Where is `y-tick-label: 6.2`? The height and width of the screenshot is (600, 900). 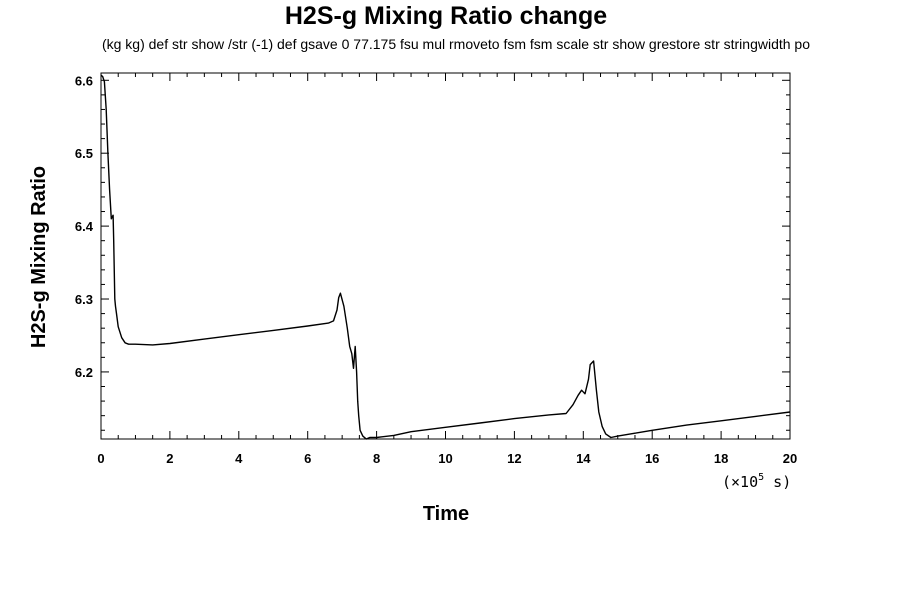 y-tick-label: 6.2 is located at coordinates (84, 372).